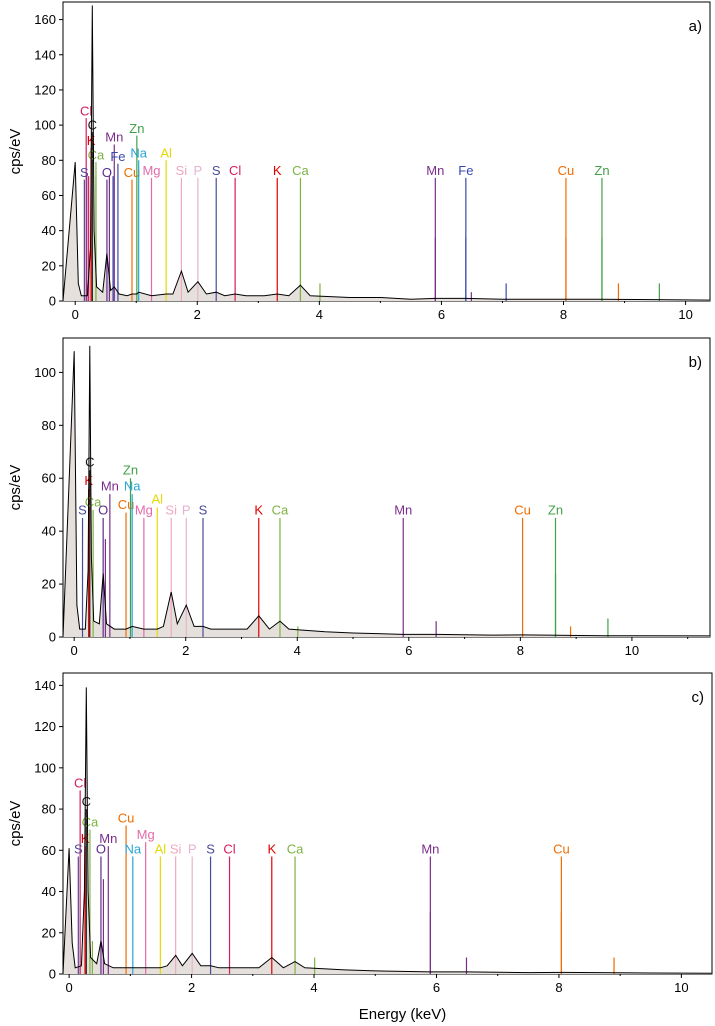 Image resolution: width=715 pixels, height=1026 pixels. What do you see at coordinates (695, 26) in the screenshot?
I see `panel-label: a)` at bounding box center [695, 26].